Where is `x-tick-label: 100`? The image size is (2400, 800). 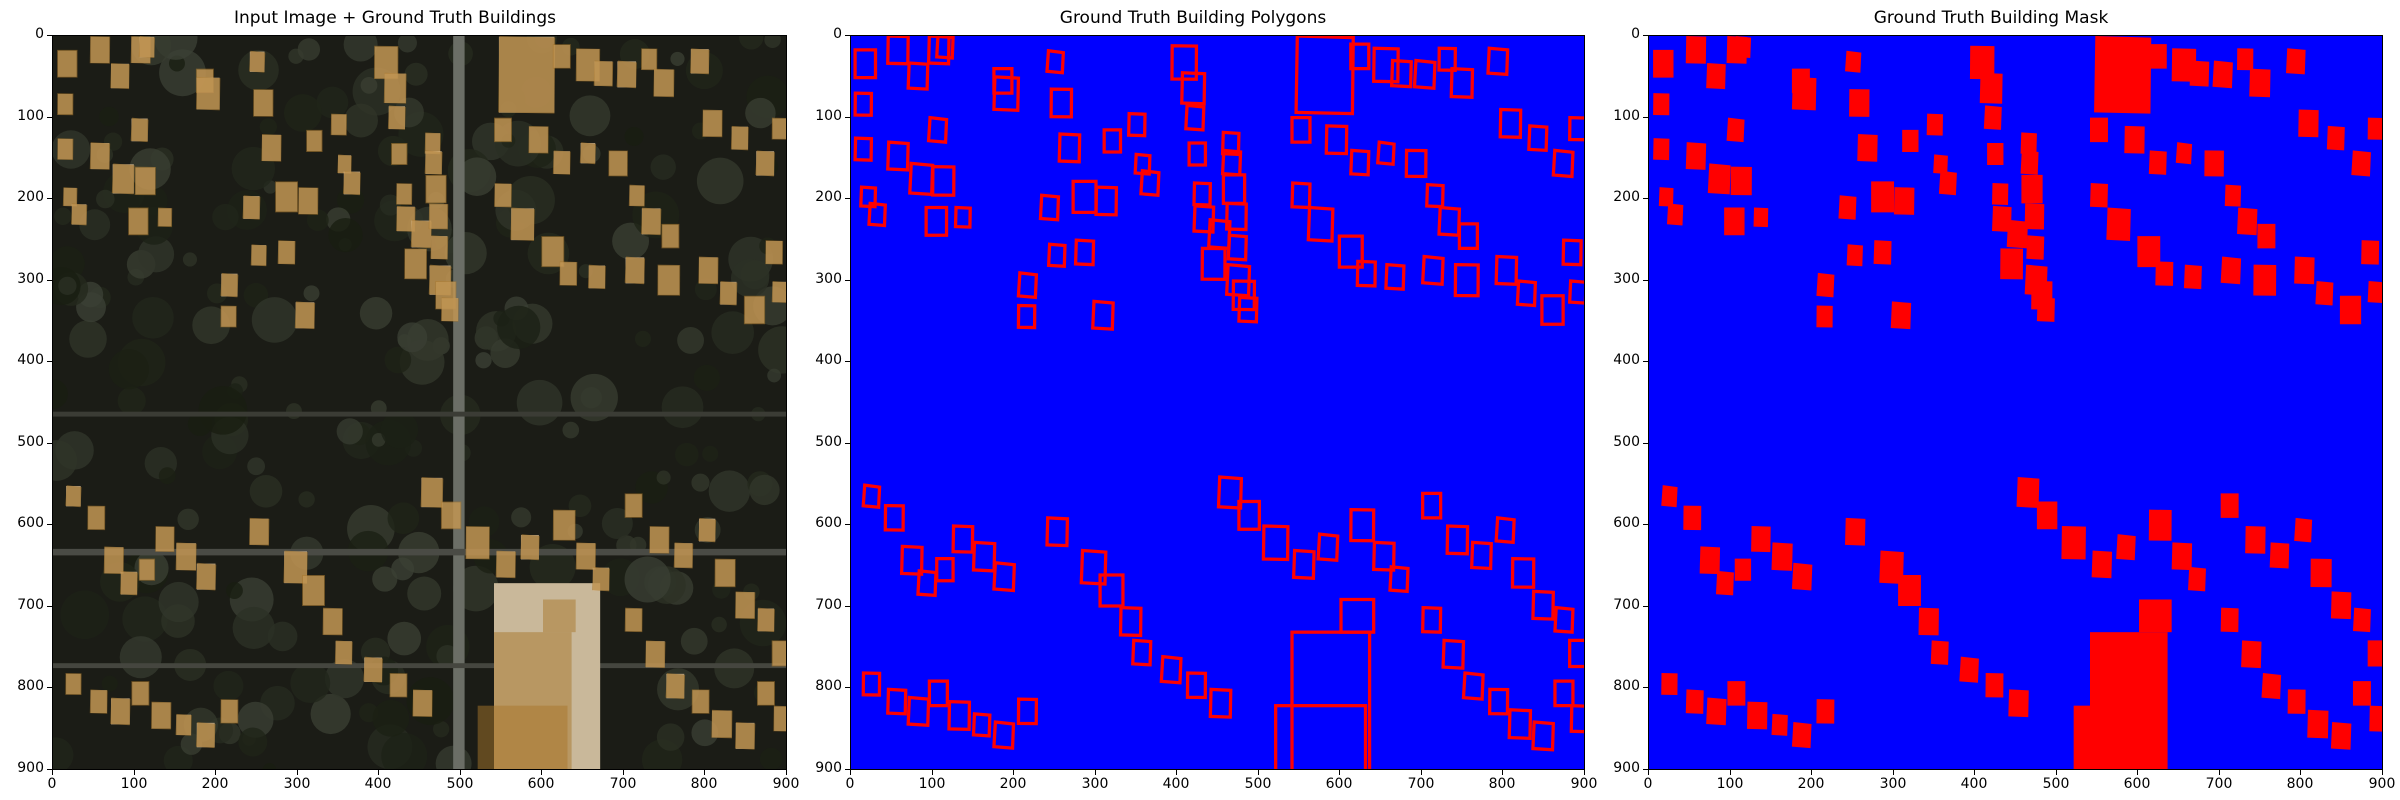
x-tick-label: 100 is located at coordinates (1730, 784).